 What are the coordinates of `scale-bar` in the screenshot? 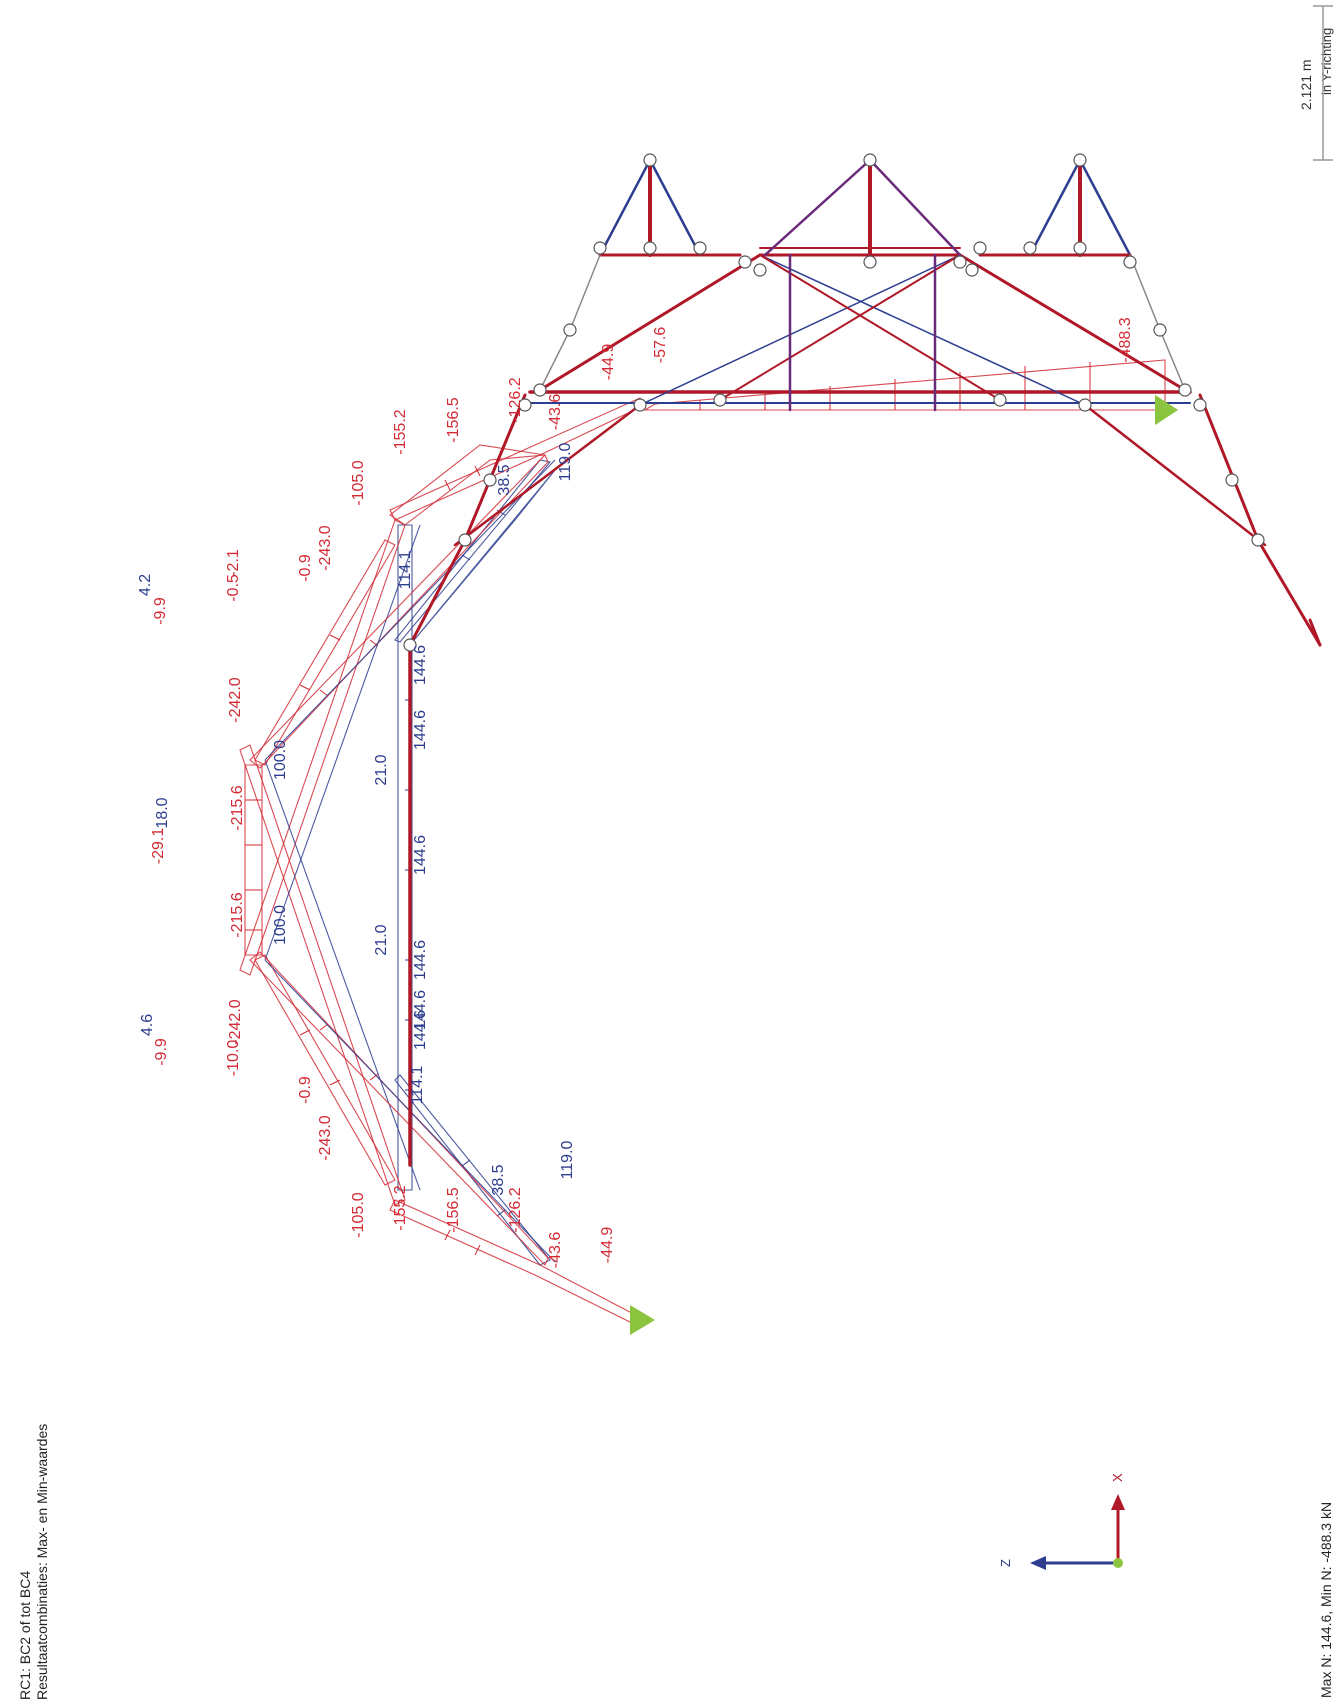 It's located at (1323, 83).